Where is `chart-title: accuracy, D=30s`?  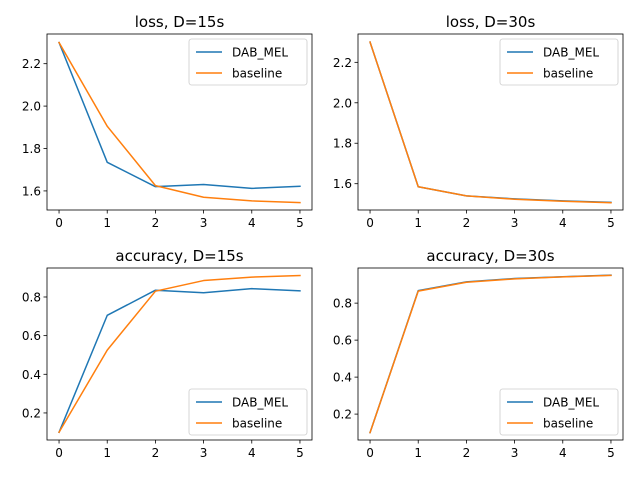
chart-title: accuracy, D=30s is located at coordinates (490, 256).